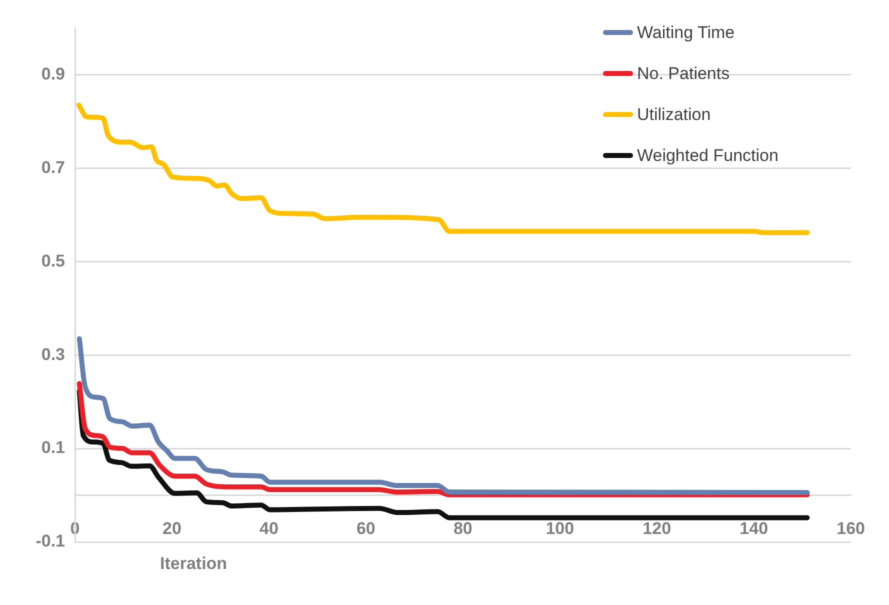  Describe the element at coordinates (194, 564) in the screenshot. I see `x-axis-title: Iteration` at that location.